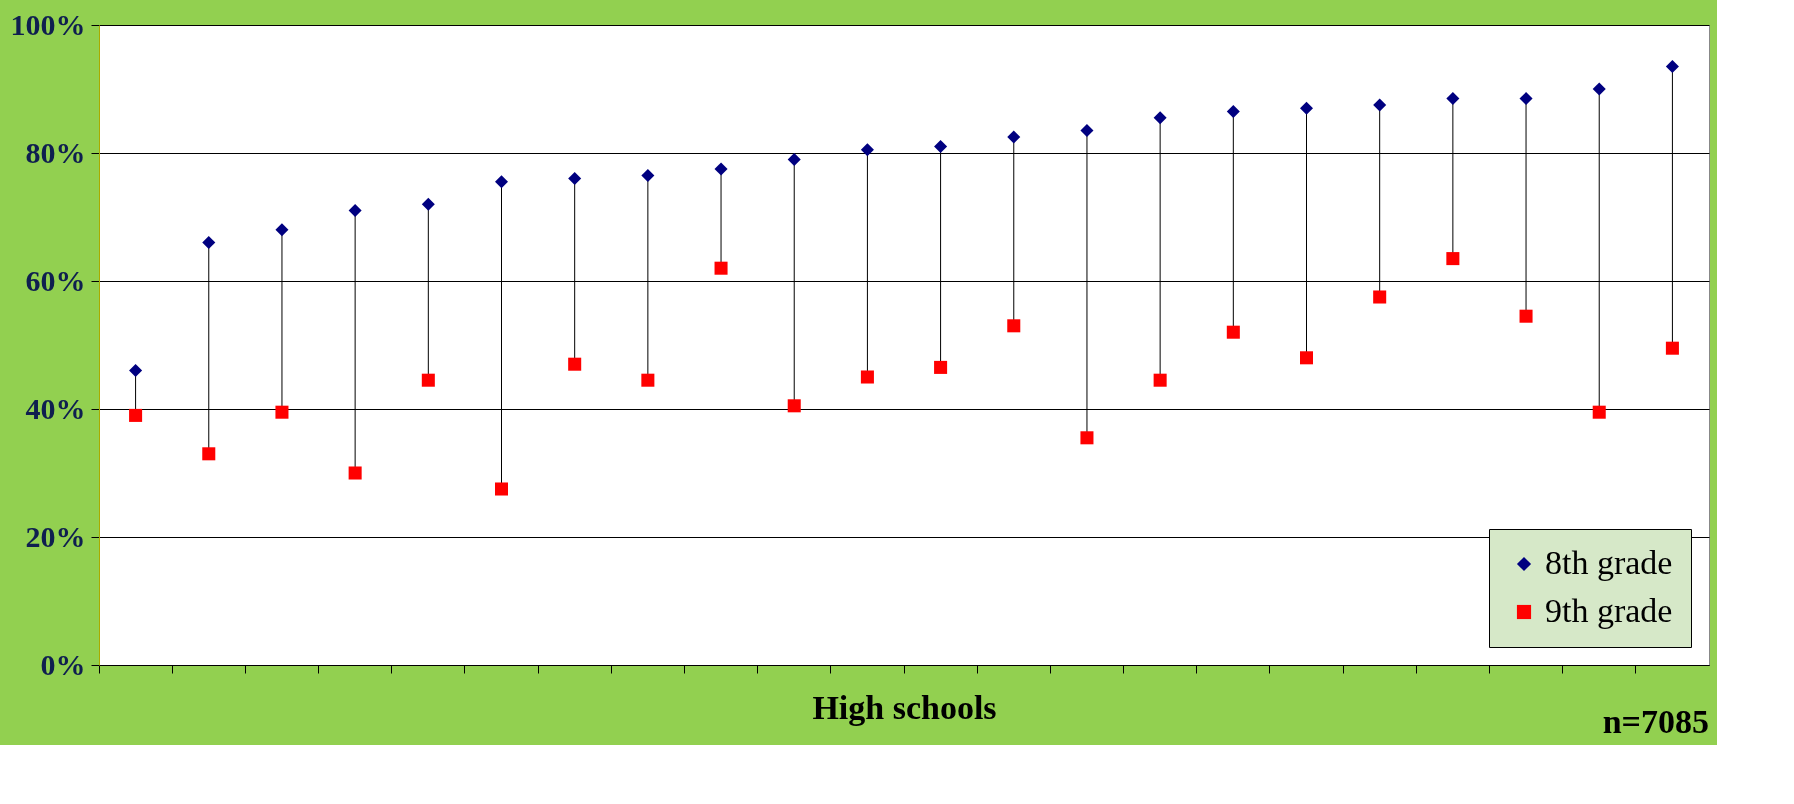 The width and height of the screenshot is (1794, 804). I want to click on x-axis-title: High schools, so click(904, 707).